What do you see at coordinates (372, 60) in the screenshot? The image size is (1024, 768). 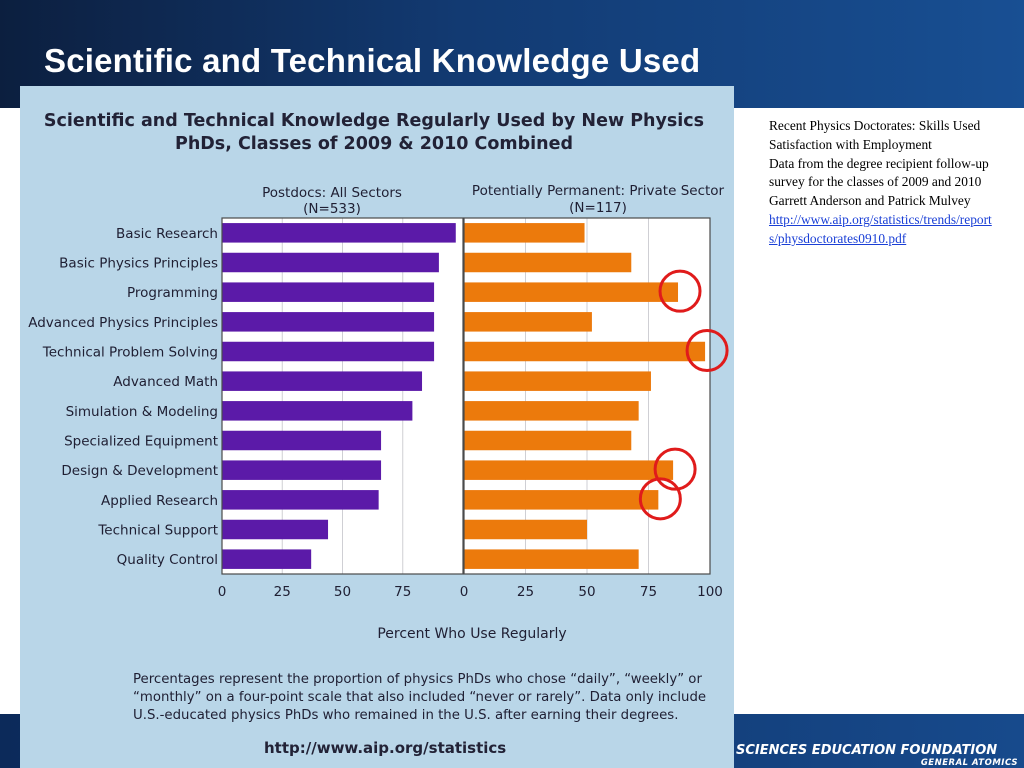 I see `slide-title: Scientific and Technical Knowledge Used` at bounding box center [372, 60].